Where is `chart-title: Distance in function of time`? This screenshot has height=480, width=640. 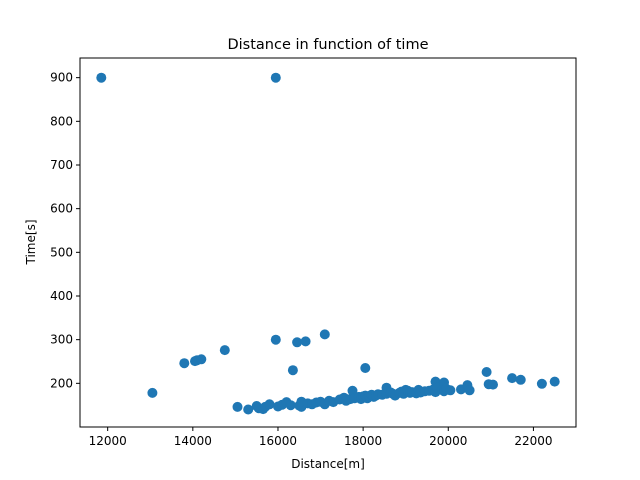 chart-title: Distance in function of time is located at coordinates (327, 45).